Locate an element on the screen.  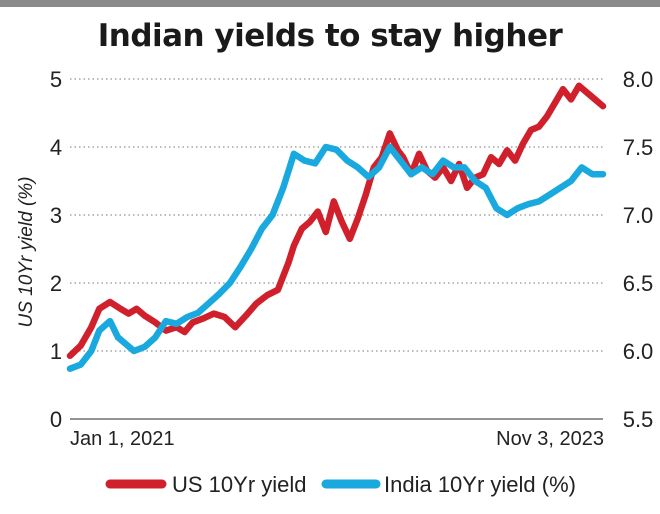
right-tick-label: 5.5 is located at coordinates (638, 419).